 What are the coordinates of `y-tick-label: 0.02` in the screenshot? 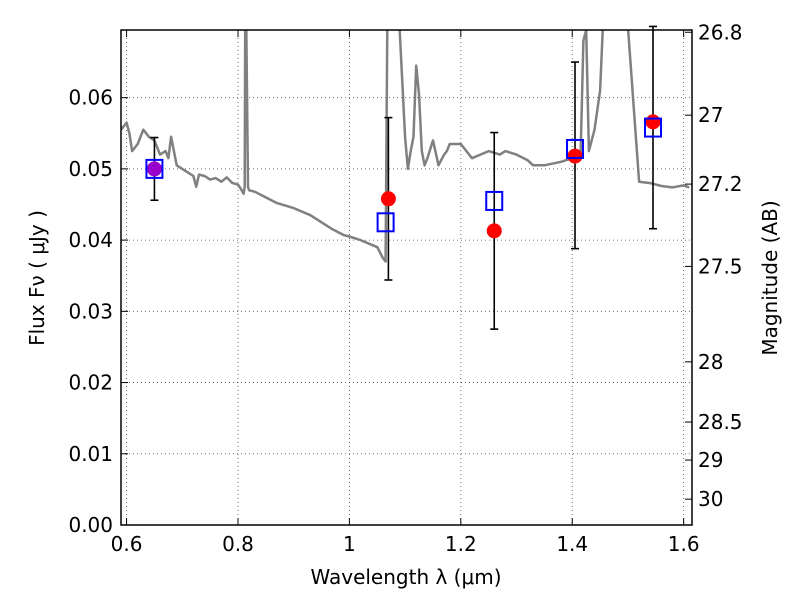 It's located at (90, 383).